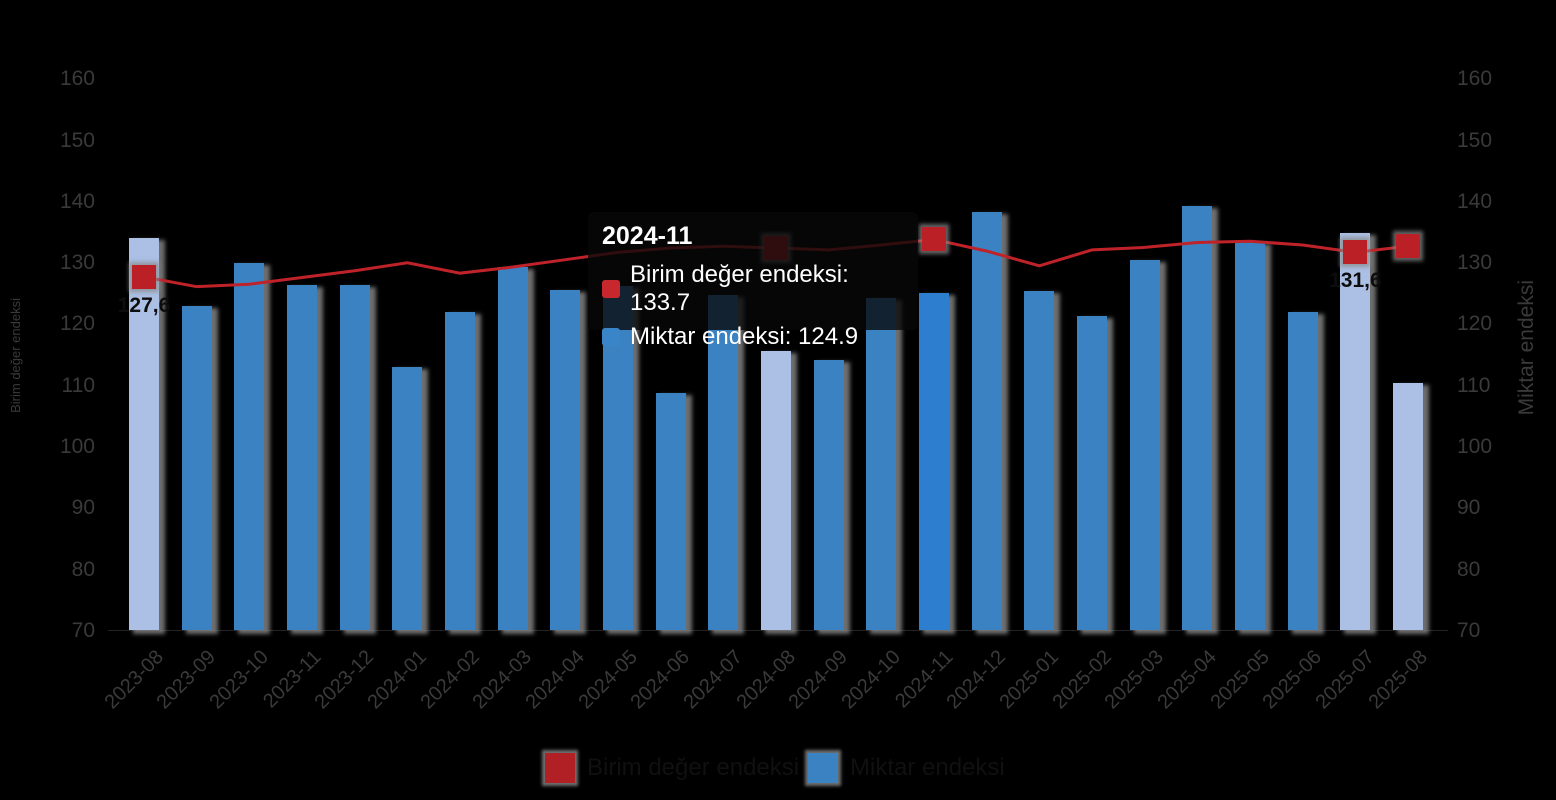  What do you see at coordinates (611, 337) in the screenshot?
I see `tooltip-blue-swatch-icon` at bounding box center [611, 337].